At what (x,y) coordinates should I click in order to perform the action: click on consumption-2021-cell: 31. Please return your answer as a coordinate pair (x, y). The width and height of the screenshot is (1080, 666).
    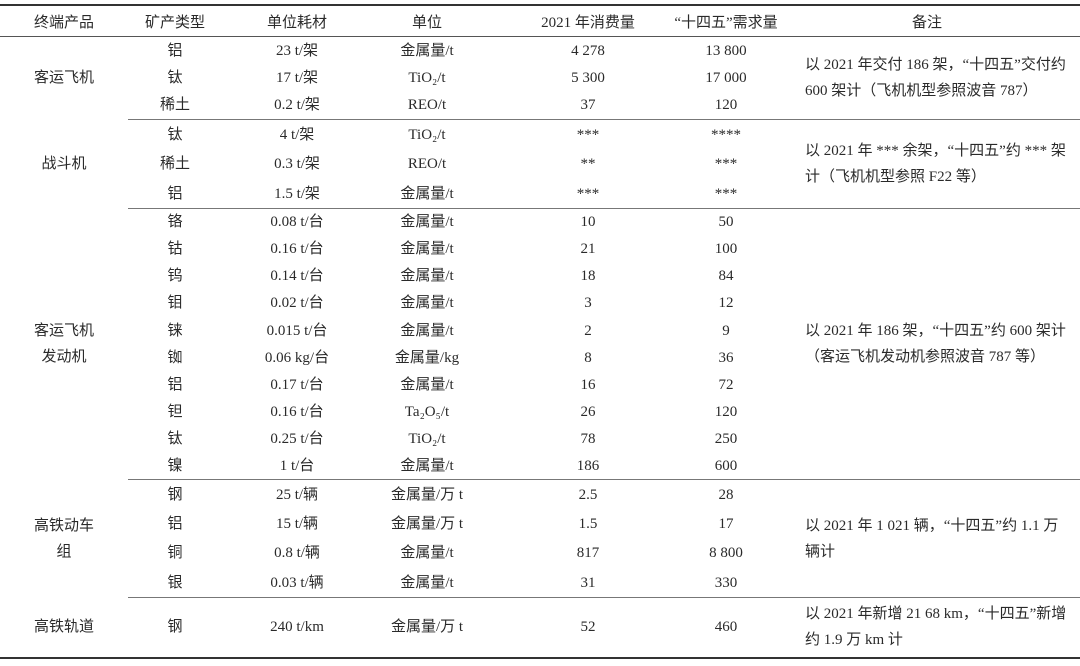
    Looking at the image, I should click on (567, 583).